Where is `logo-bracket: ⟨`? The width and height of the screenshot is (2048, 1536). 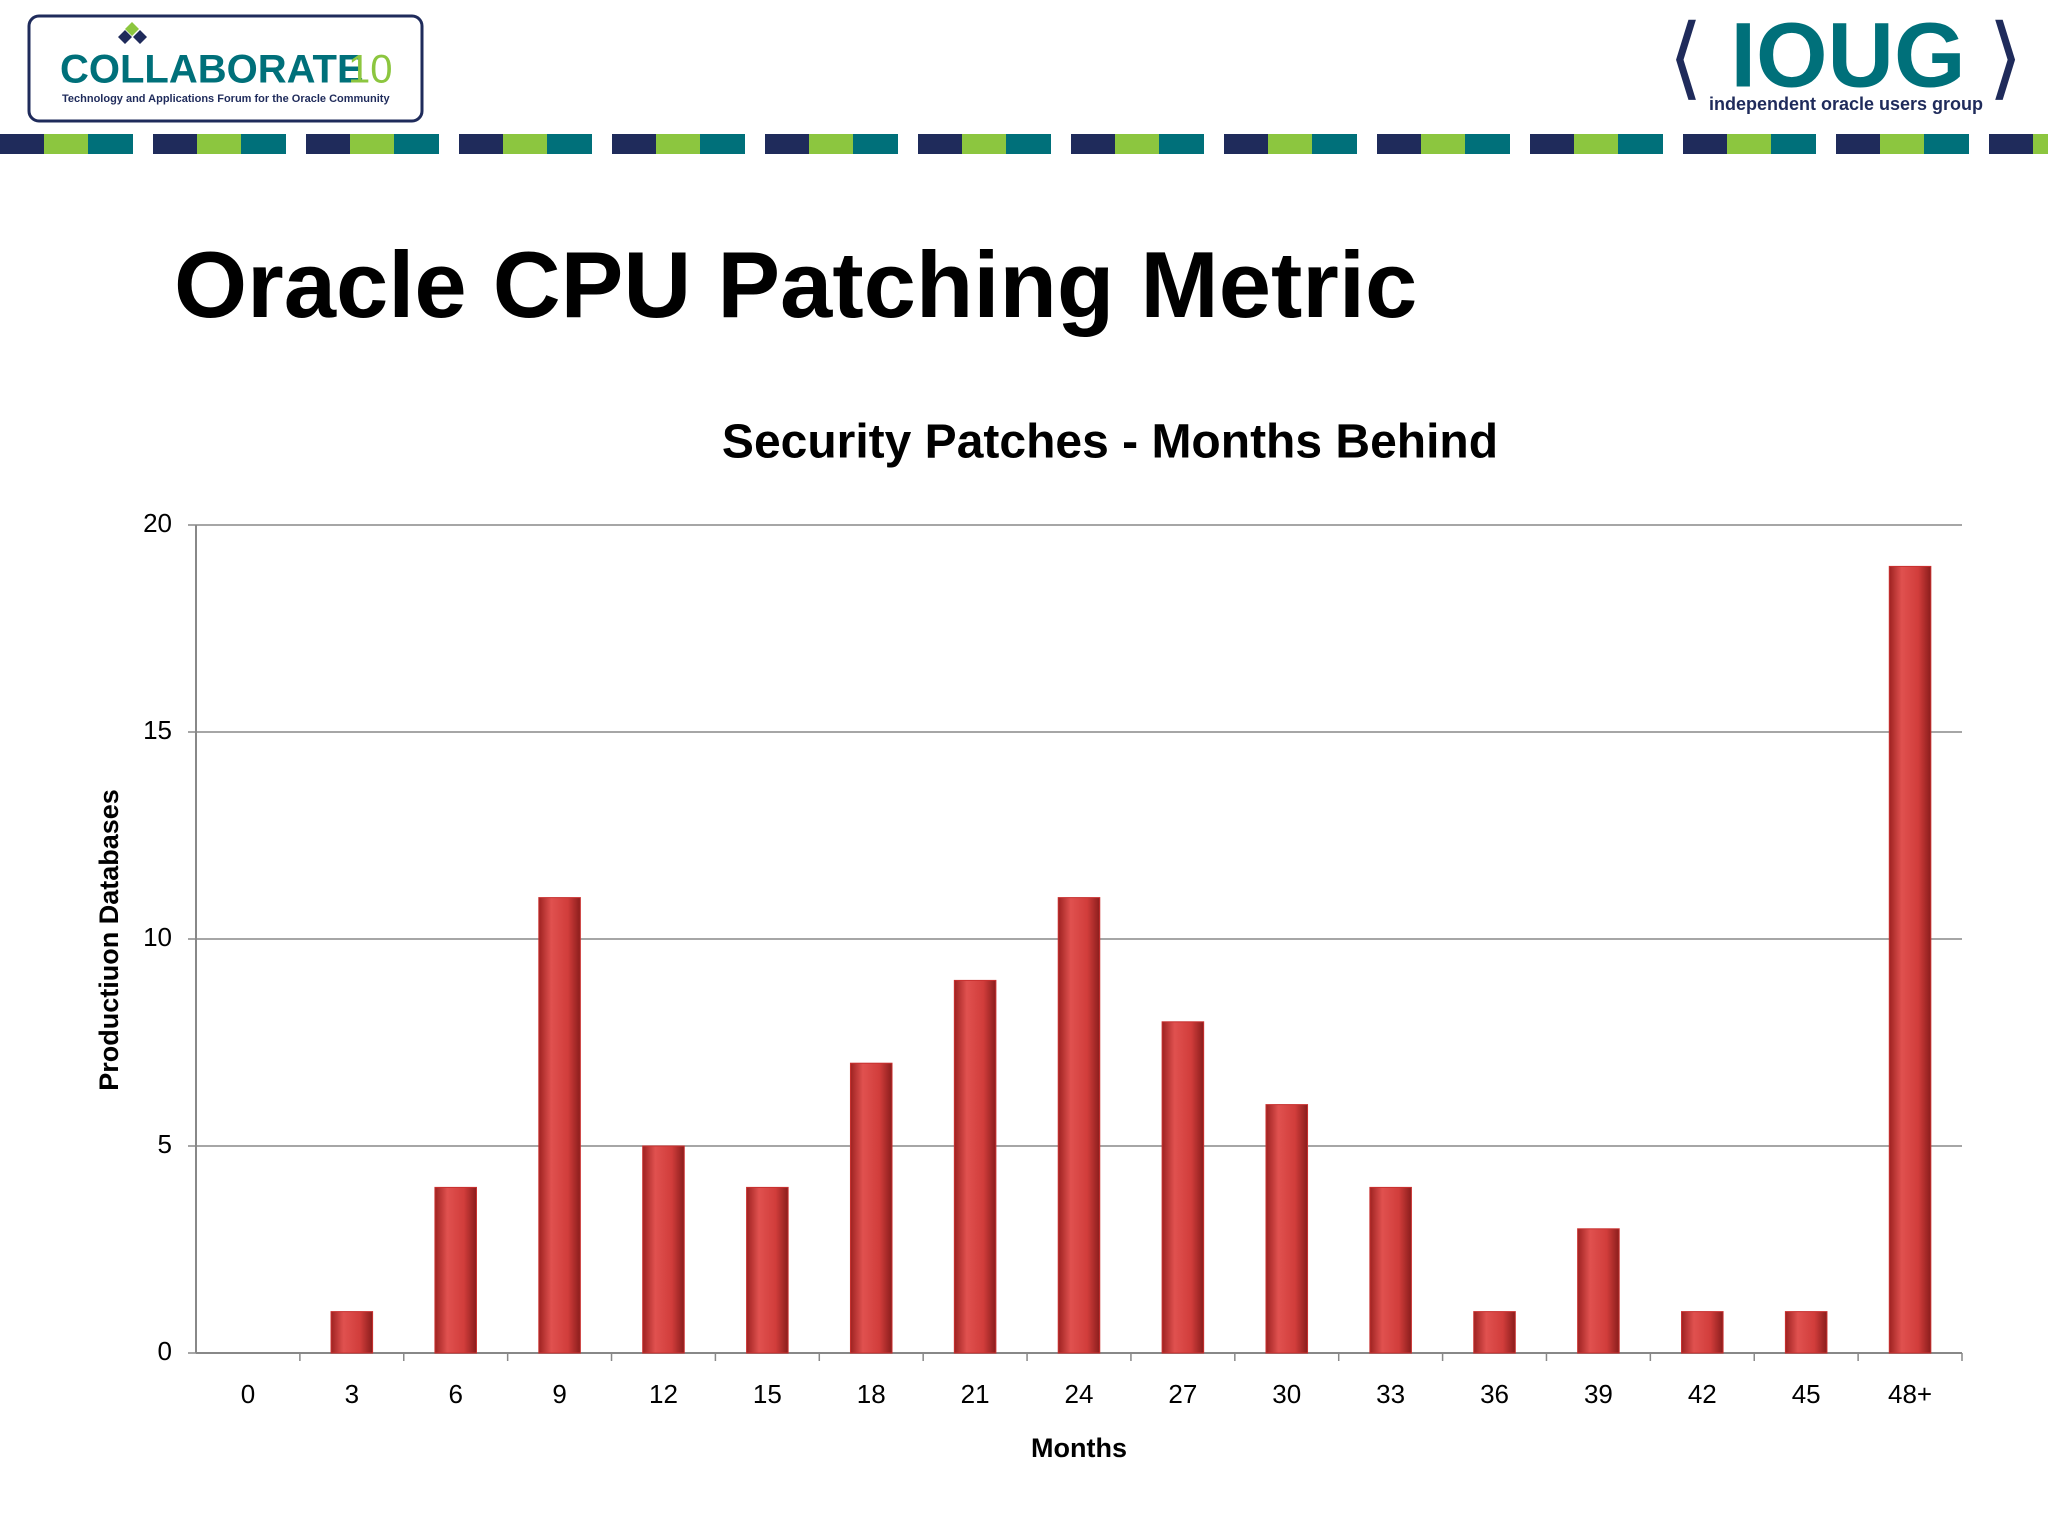 logo-bracket: ⟨ is located at coordinates (1685, 58).